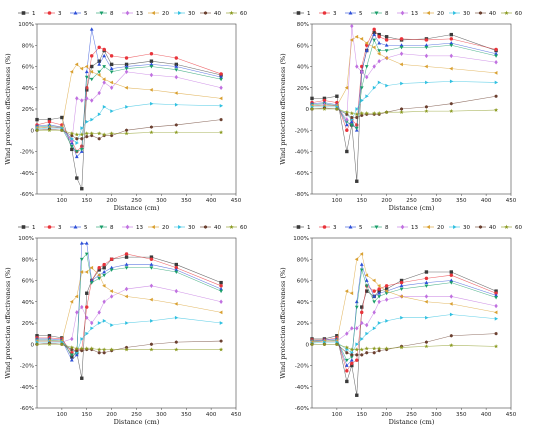  I want to click on x-tick-label: 100, so click(62, 201).